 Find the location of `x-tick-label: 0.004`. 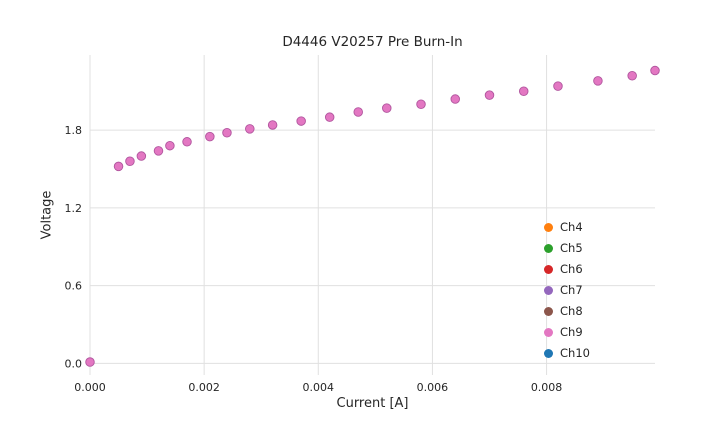

x-tick-label: 0.004 is located at coordinates (319, 387).